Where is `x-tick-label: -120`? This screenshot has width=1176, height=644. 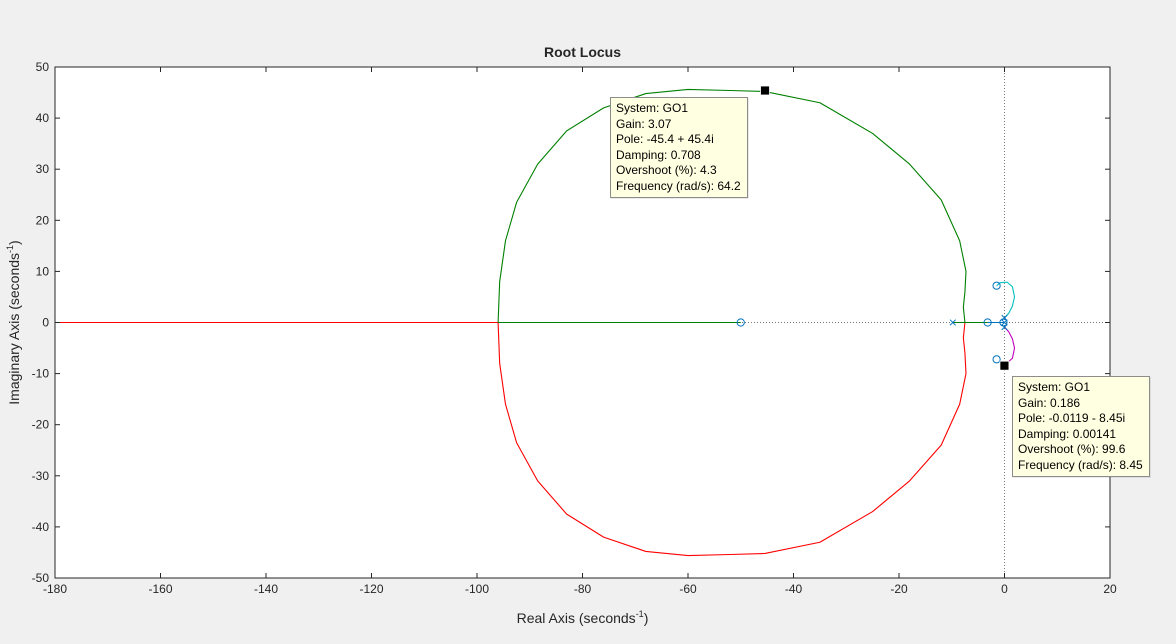
x-tick-label: -120 is located at coordinates (371, 589).